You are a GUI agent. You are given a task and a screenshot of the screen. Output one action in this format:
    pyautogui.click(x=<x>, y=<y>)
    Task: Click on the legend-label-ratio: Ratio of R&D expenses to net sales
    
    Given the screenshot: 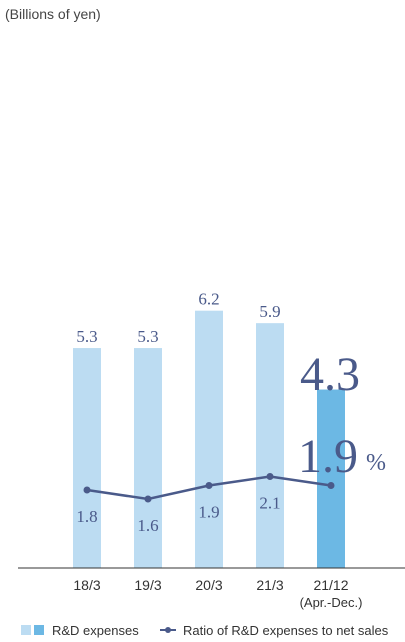 What is the action you would take?
    pyautogui.click(x=286, y=630)
    